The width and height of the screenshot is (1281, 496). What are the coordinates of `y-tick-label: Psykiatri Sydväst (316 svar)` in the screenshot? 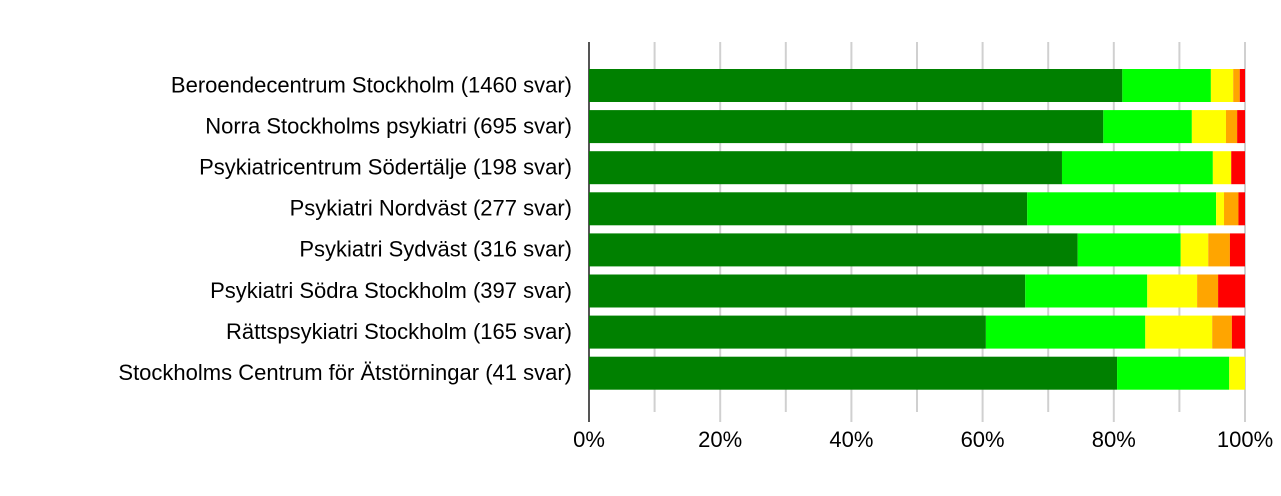 It's located at (435, 249).